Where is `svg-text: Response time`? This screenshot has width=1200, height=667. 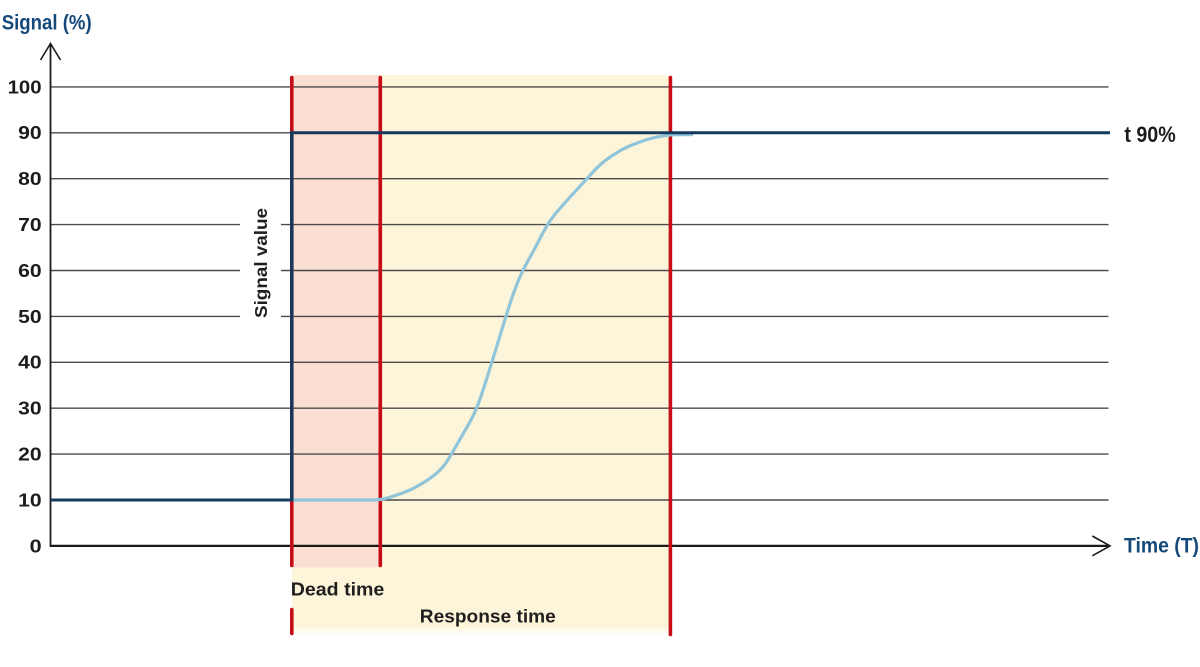
svg-text: Response time is located at coordinates (488, 617).